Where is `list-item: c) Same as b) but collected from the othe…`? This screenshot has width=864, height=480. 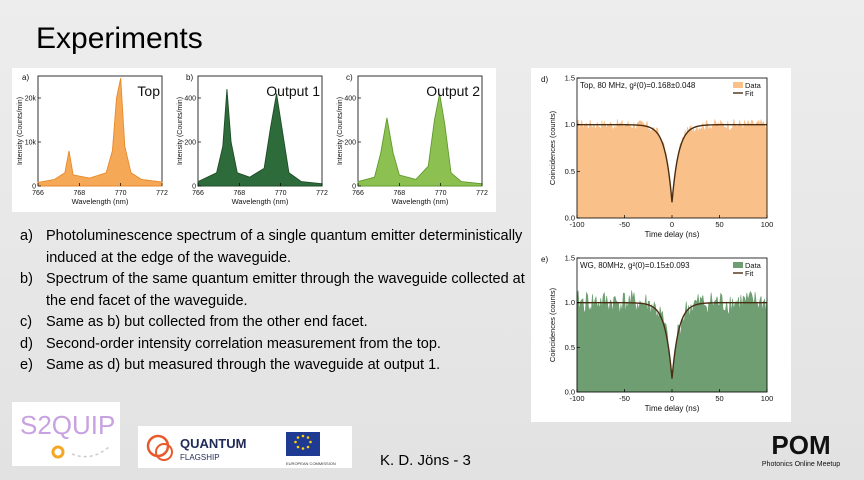
list-item: c) Same as b) but collected from the othe… is located at coordinates (280, 323).